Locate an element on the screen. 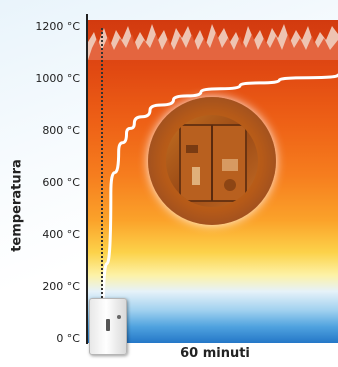 The height and width of the screenshot is (367, 338). y-tick-label: 1000 °C is located at coordinates (57, 78).